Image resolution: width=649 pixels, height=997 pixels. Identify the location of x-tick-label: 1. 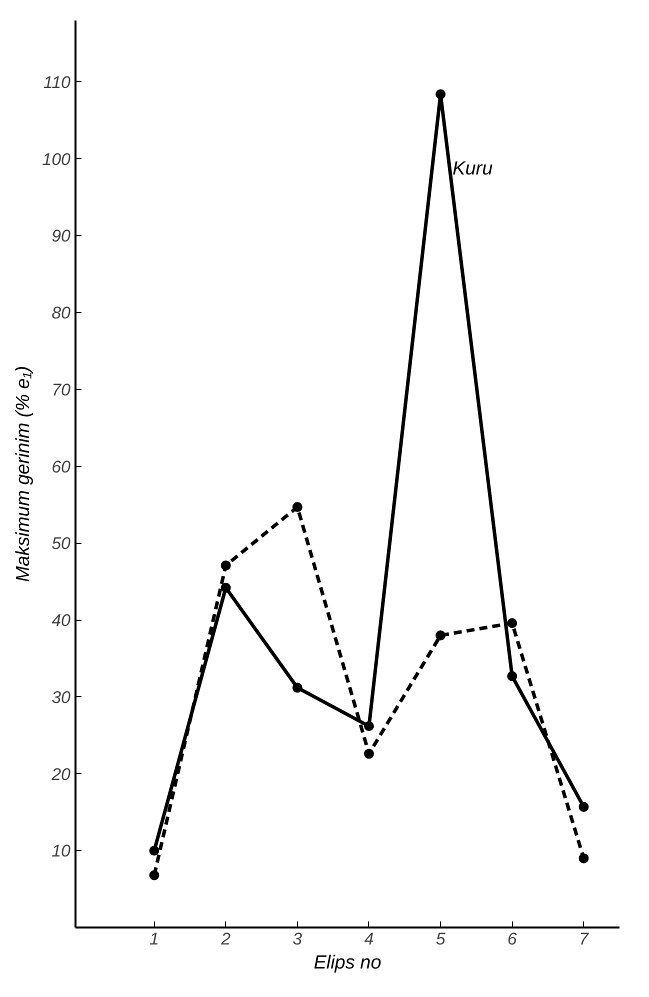
(154, 939).